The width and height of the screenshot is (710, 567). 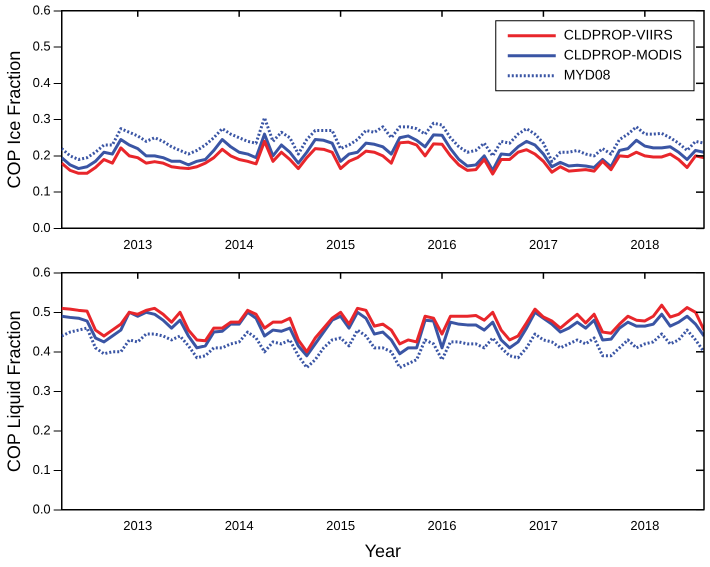 I want to click on legend-label: CLDPROP-MODIS, so click(x=623, y=54).